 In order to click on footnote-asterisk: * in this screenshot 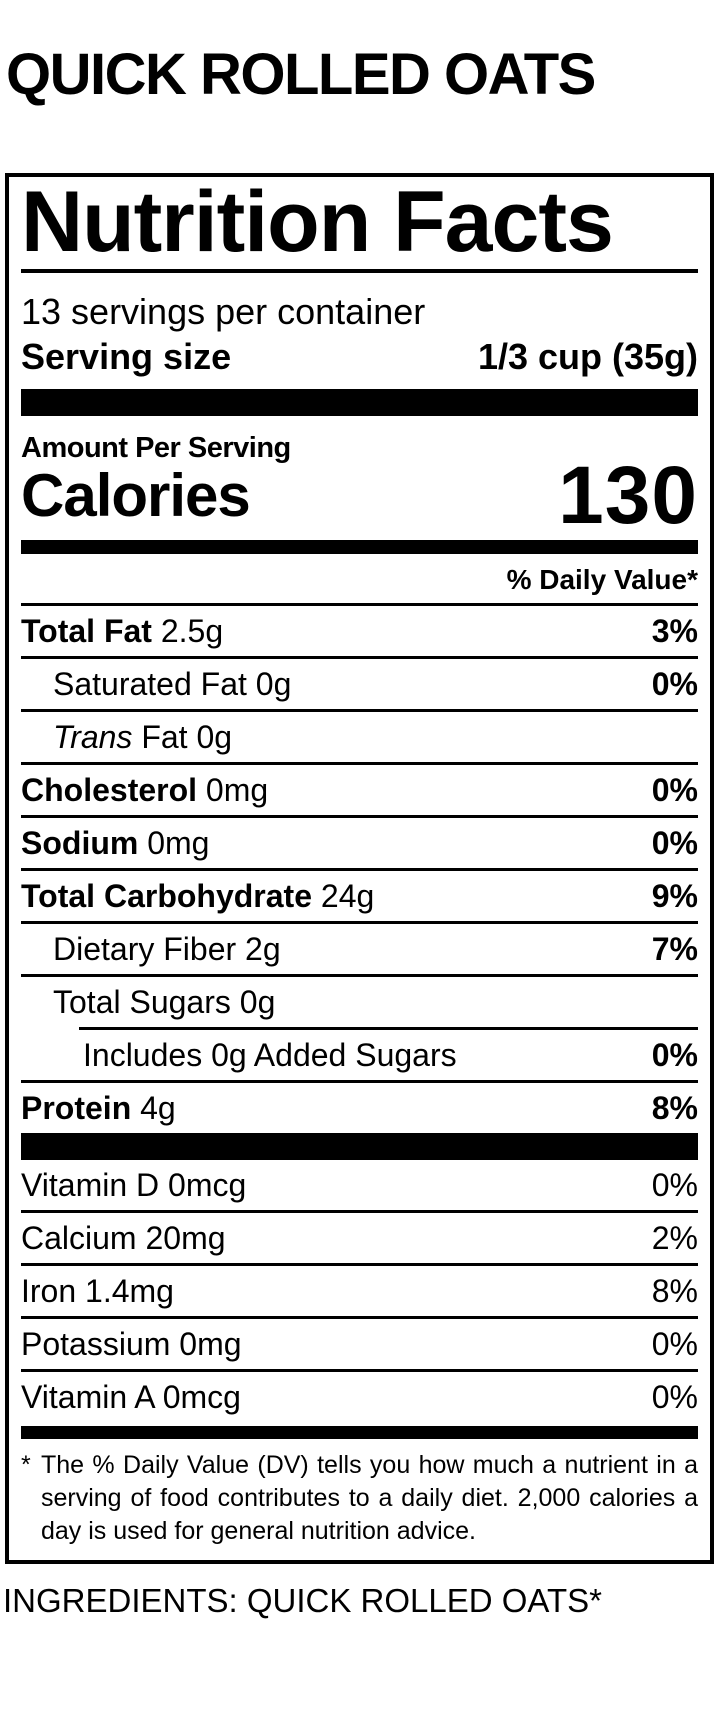, I will do `click(26, 1465)`.